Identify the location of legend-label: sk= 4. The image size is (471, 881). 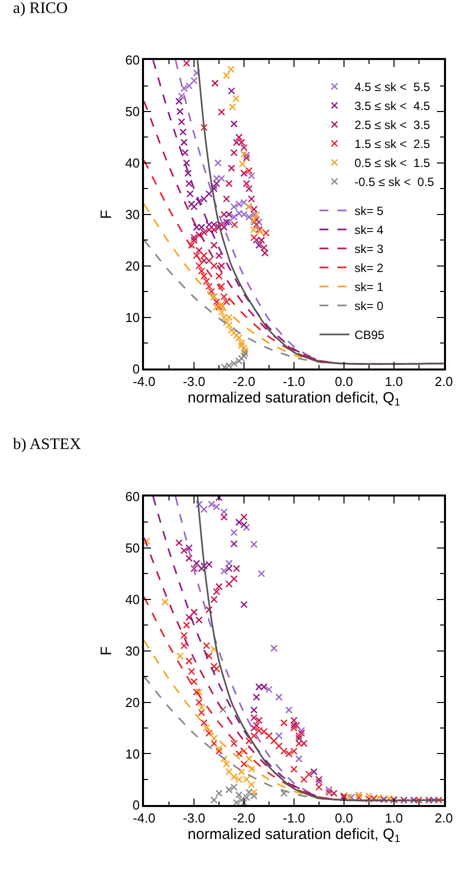
(369, 230).